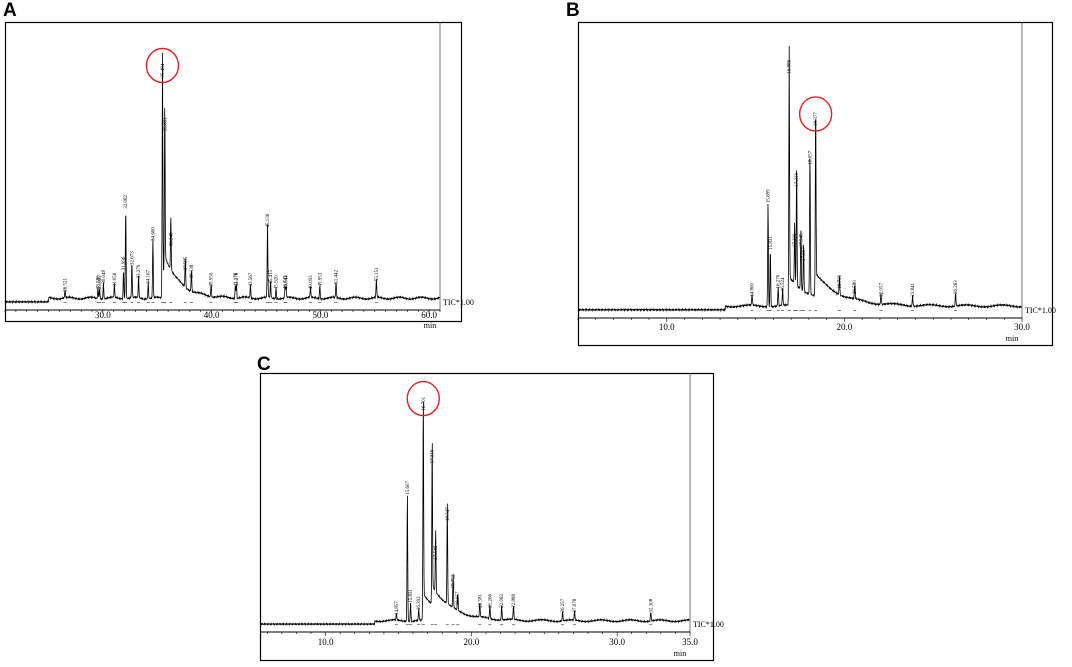 Image resolution: width=1072 pixels, height=667 pixels. Describe the element at coordinates (795, 240) in the screenshot. I see `peak-label: 17.200` at that location.